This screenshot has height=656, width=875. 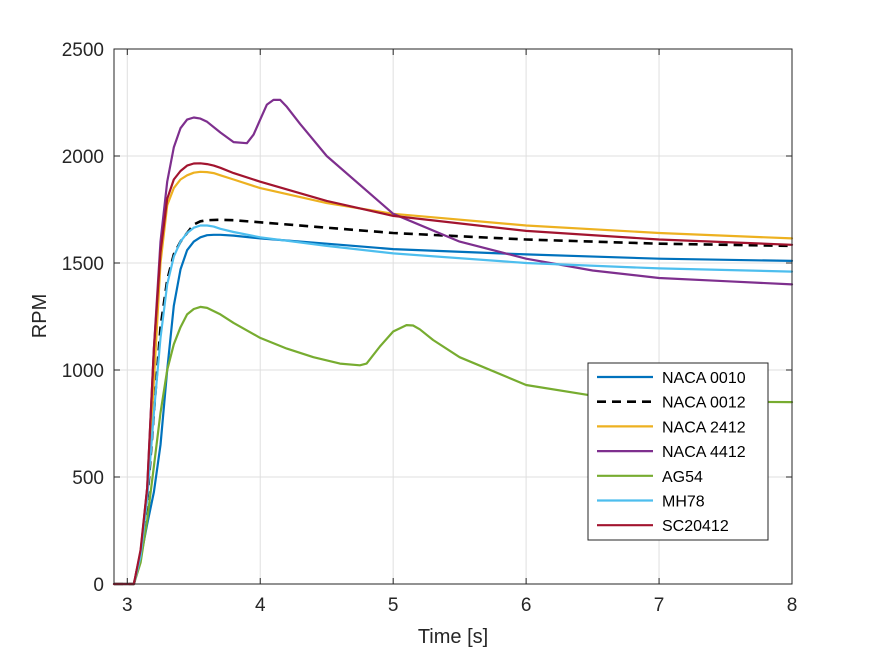 What do you see at coordinates (83, 50) in the screenshot?
I see `y-tick-label: 2500` at bounding box center [83, 50].